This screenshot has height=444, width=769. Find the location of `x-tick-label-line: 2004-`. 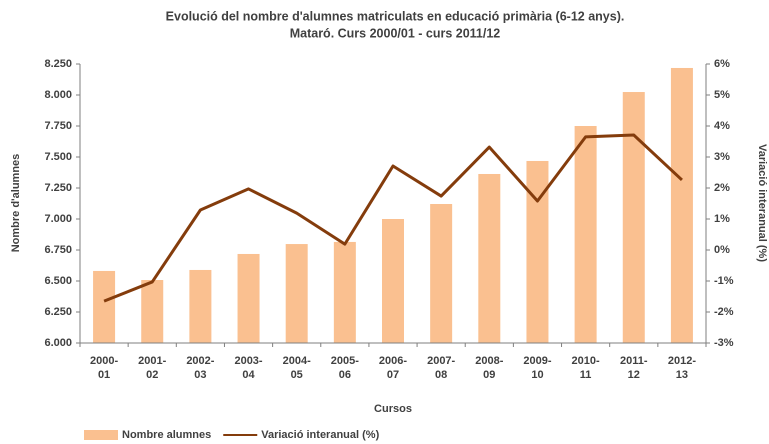

x-tick-label-line: 2004- is located at coordinates (297, 361).